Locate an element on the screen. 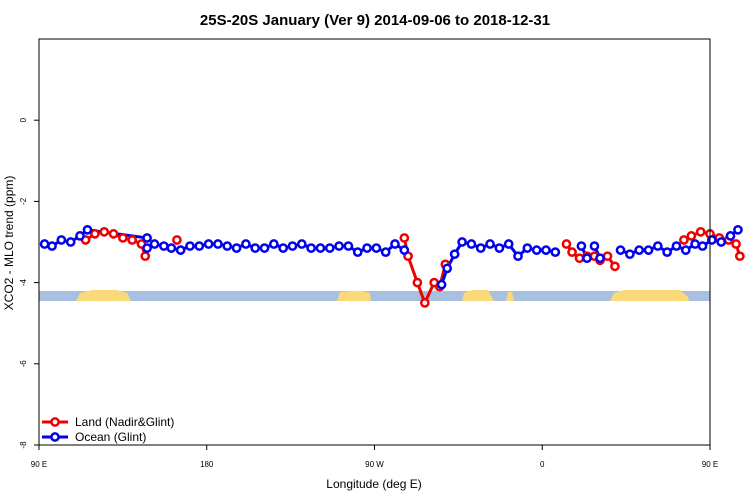  legend: Land (Nadir&Glint)Ocean (Glint) is located at coordinates (108, 429).